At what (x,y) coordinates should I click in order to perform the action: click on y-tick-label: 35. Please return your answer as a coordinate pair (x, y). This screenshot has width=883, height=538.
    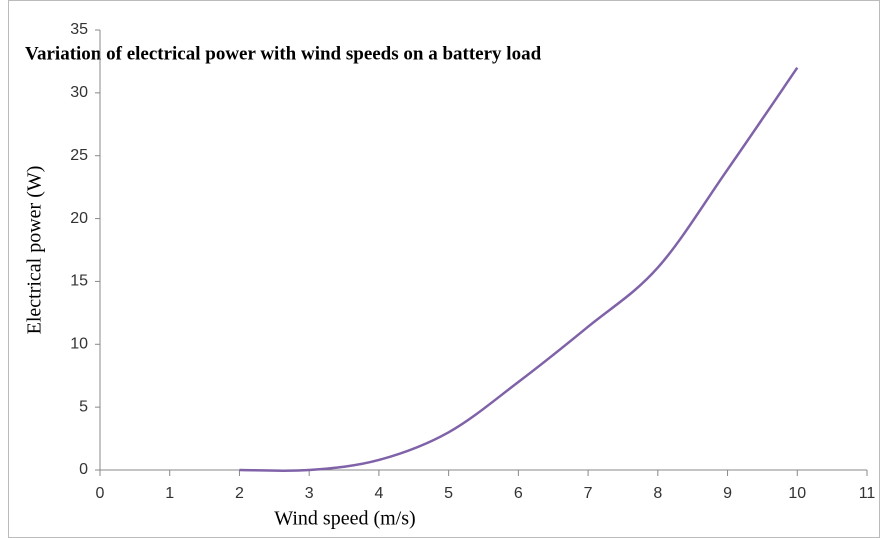
    Looking at the image, I should click on (79, 29).